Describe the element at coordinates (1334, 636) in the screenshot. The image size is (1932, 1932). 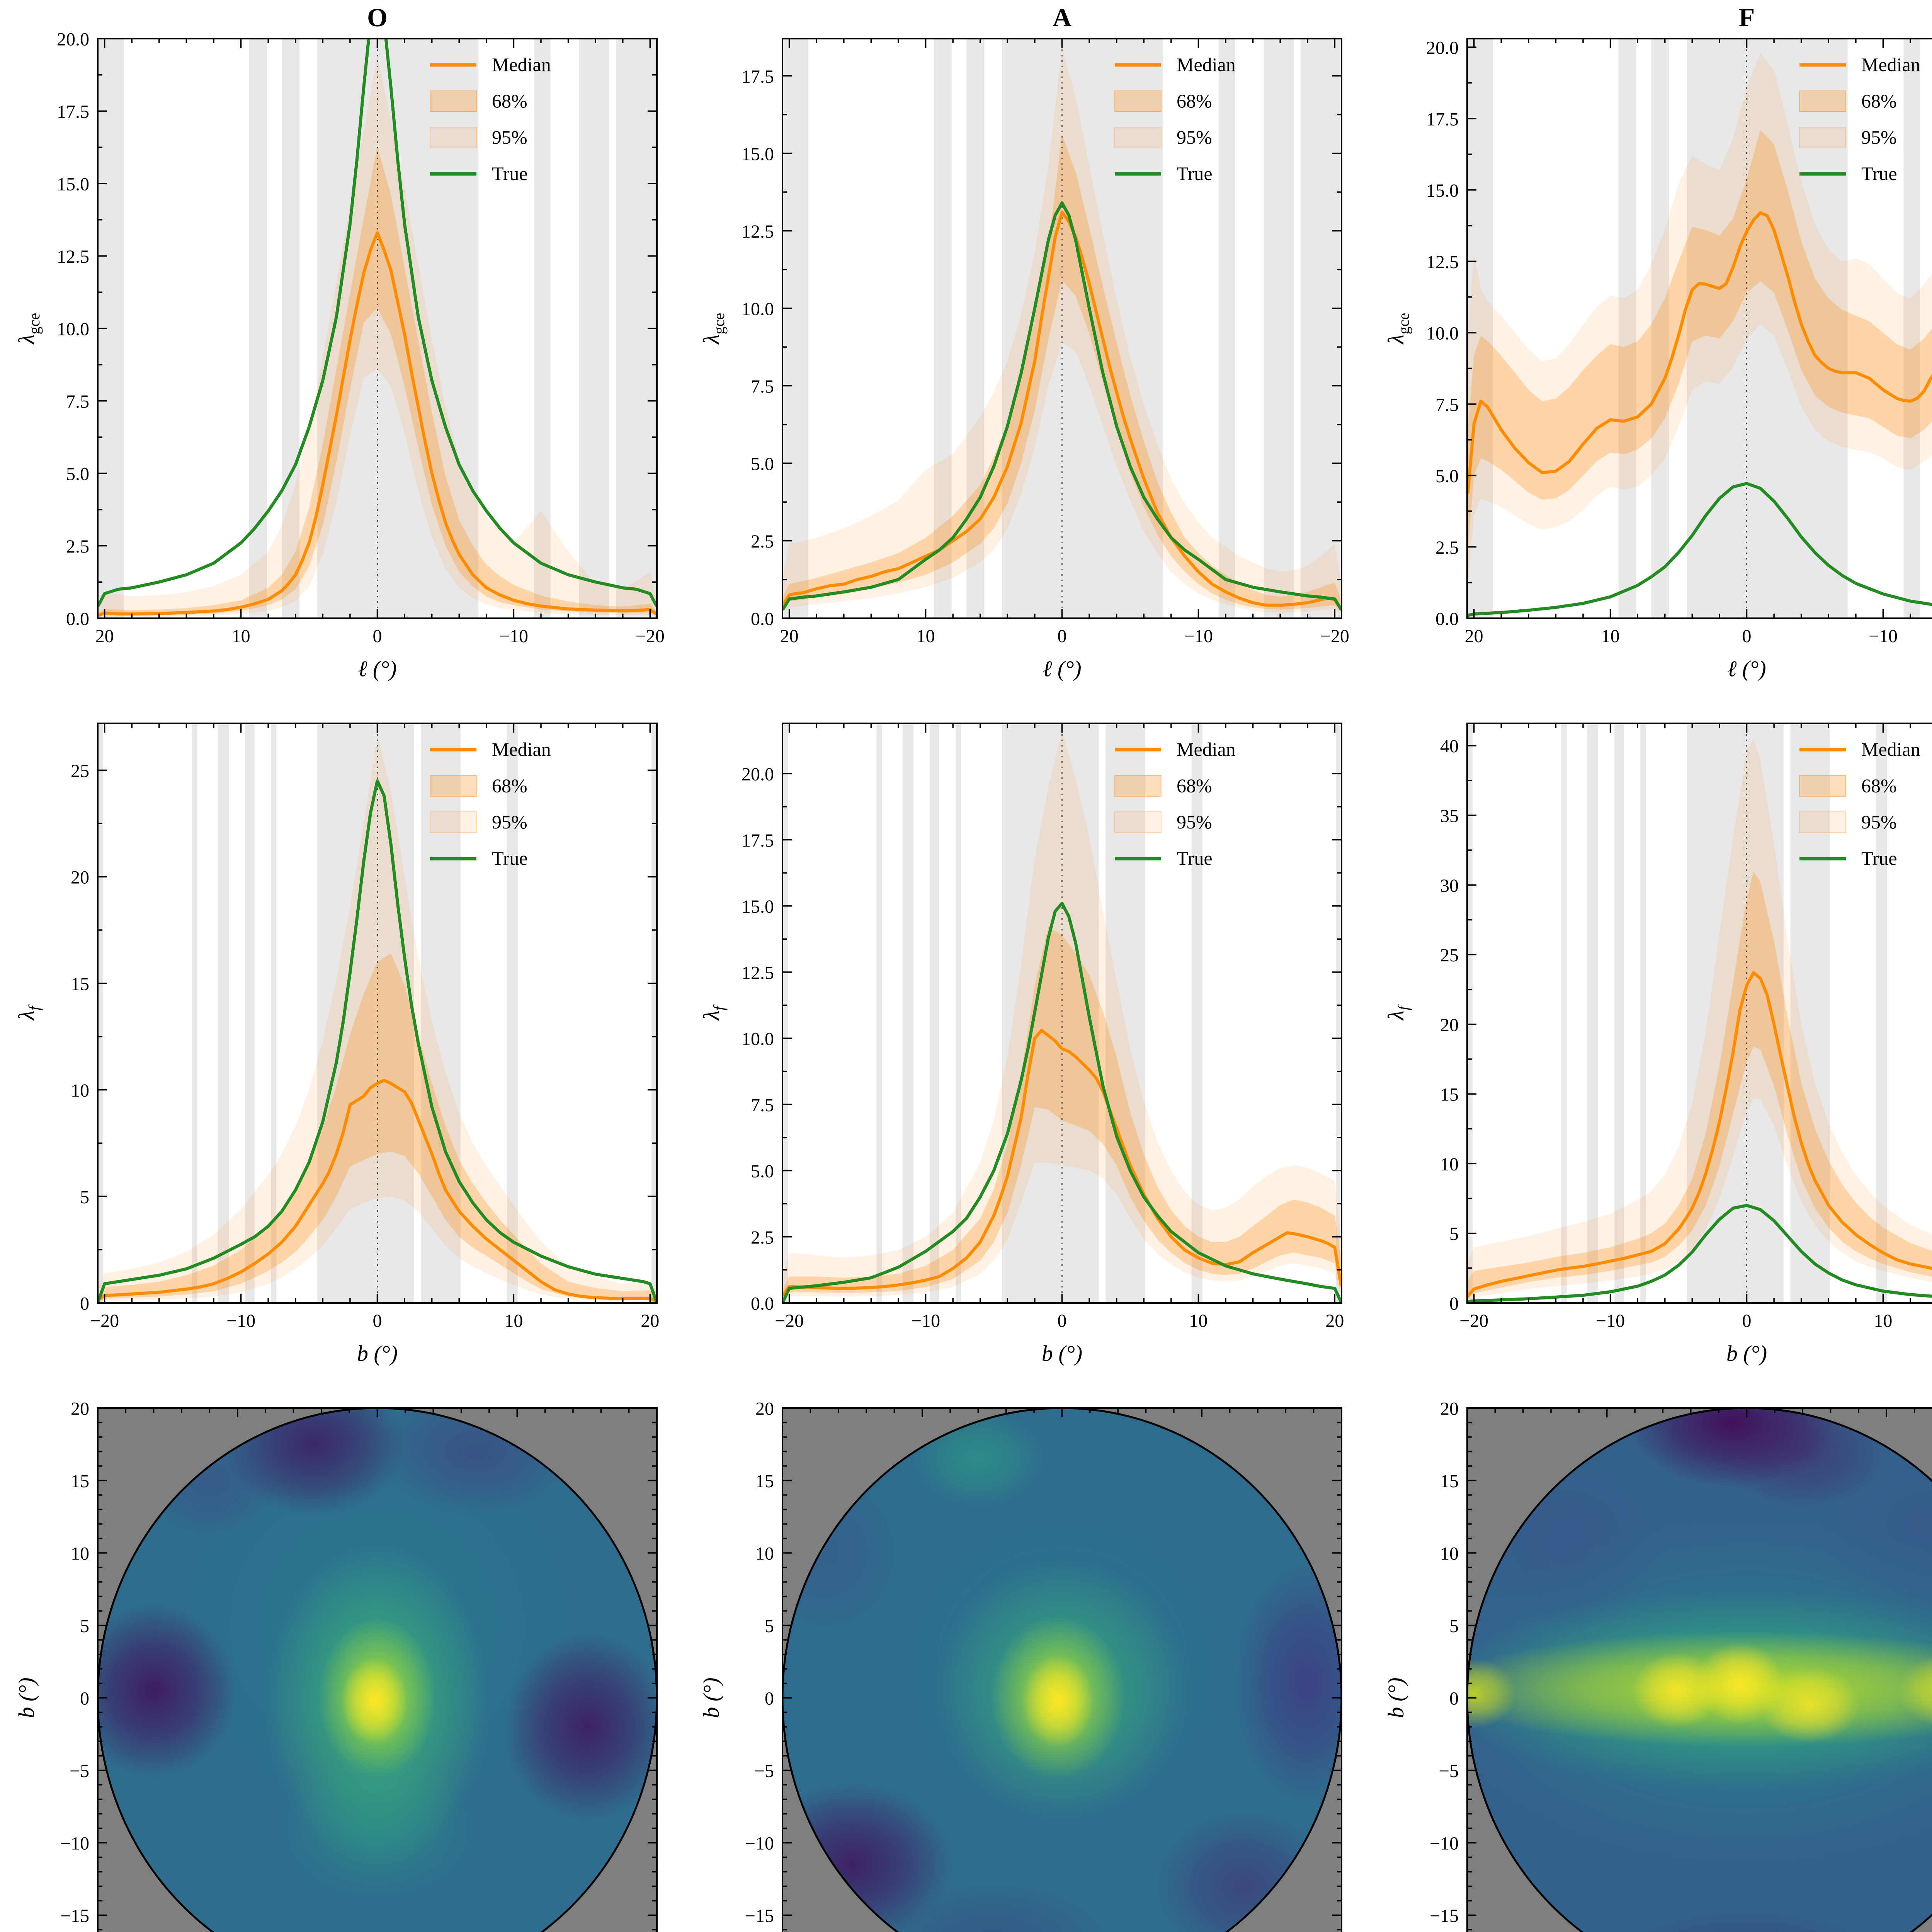
I see `x-tick-label: −20` at that location.